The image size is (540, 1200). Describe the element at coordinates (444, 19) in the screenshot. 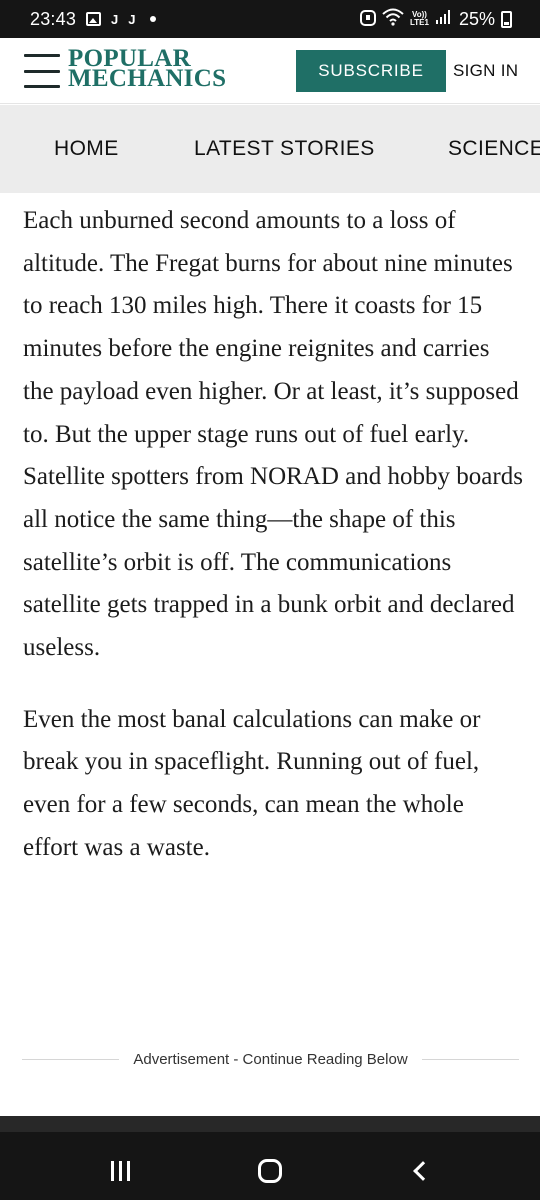

I see `signal-icon` at that location.